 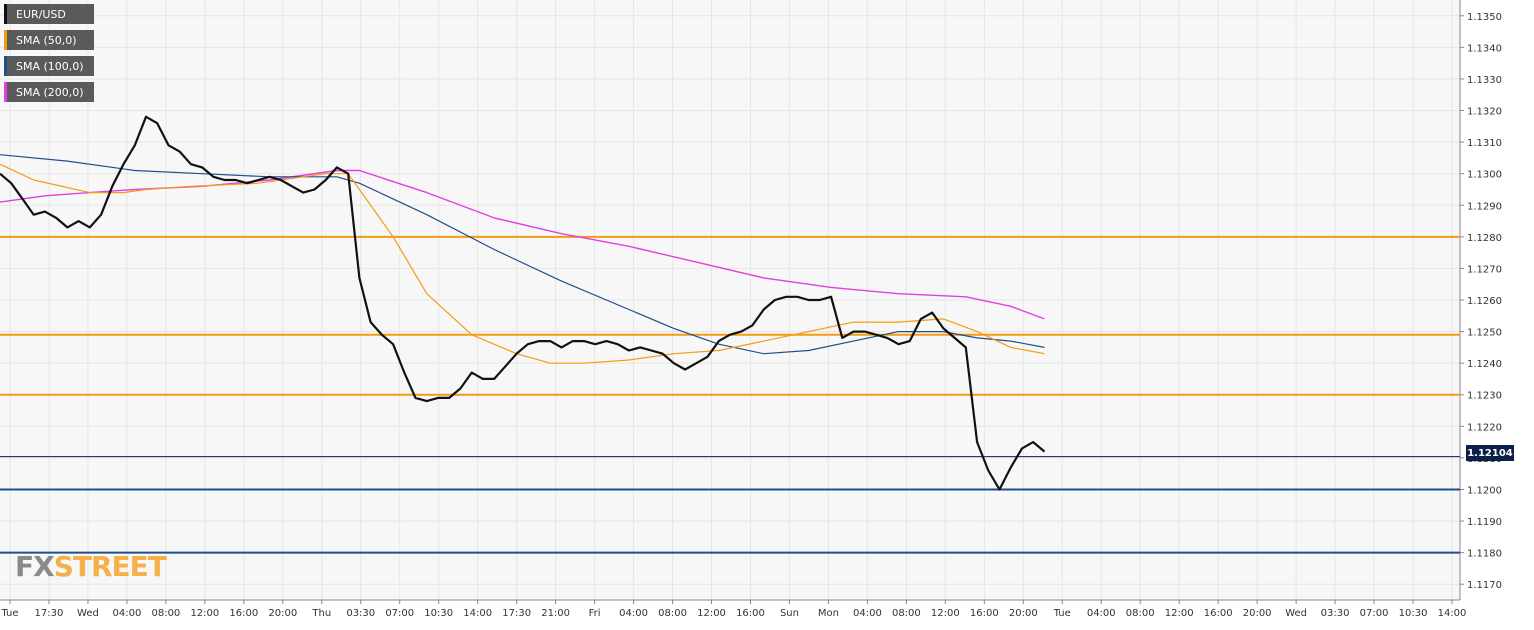 I want to click on y-tick-label: 1.1320, so click(x=1484, y=112).